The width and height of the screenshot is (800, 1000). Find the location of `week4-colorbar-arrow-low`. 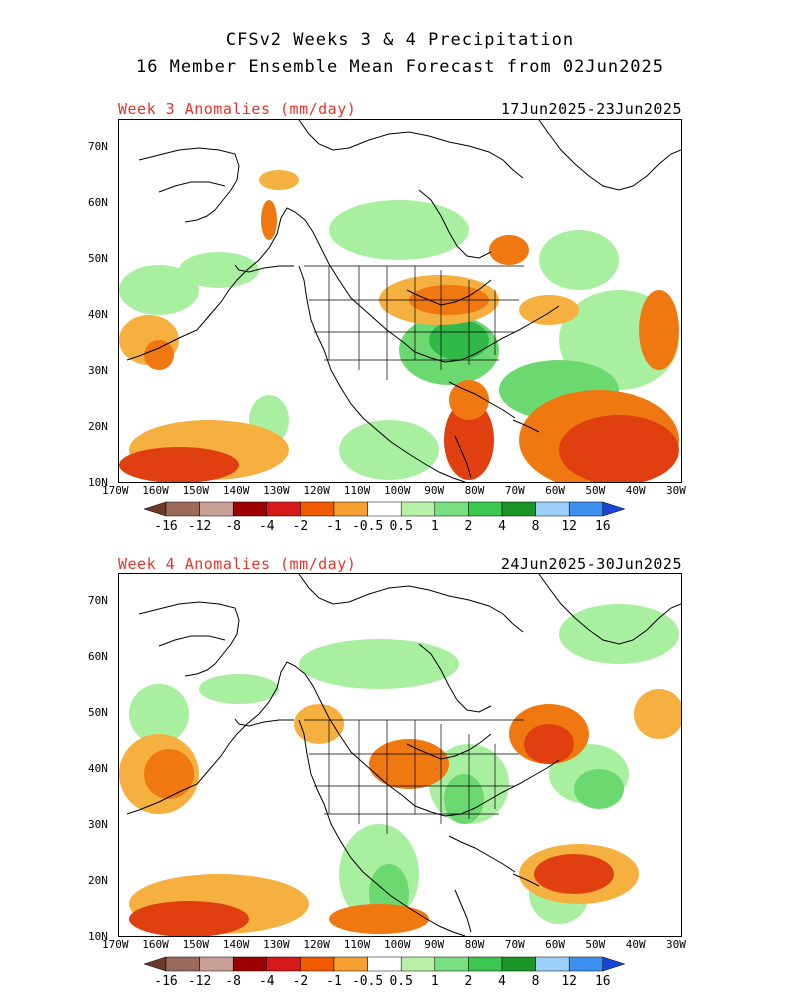

week4-colorbar-arrow-low is located at coordinates (155, 964).